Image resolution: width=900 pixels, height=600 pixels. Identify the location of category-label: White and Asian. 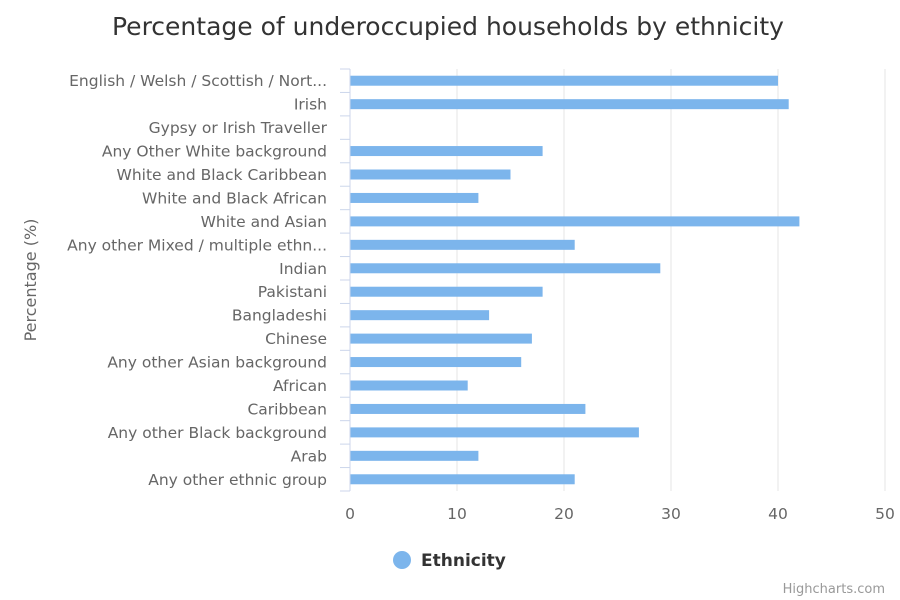
(264, 222).